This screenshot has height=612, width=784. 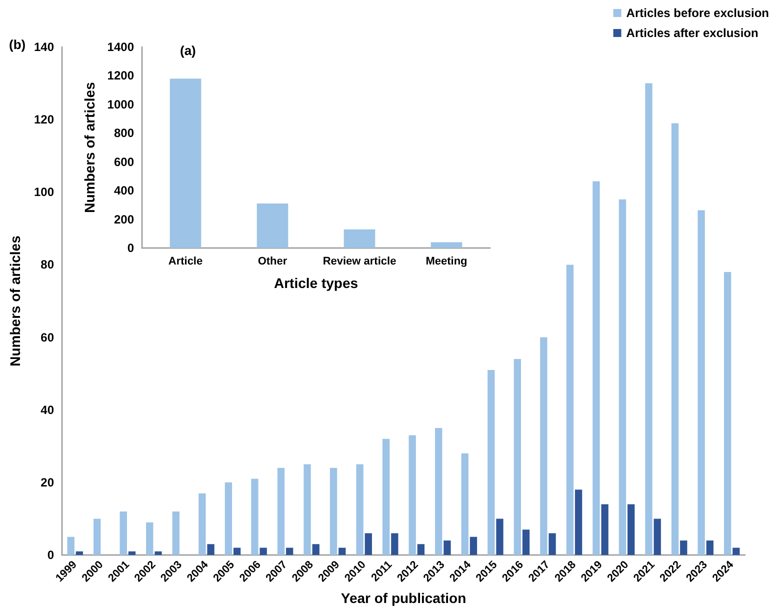 What do you see at coordinates (188, 50) in the screenshot?
I see `chart-title: (a)` at bounding box center [188, 50].